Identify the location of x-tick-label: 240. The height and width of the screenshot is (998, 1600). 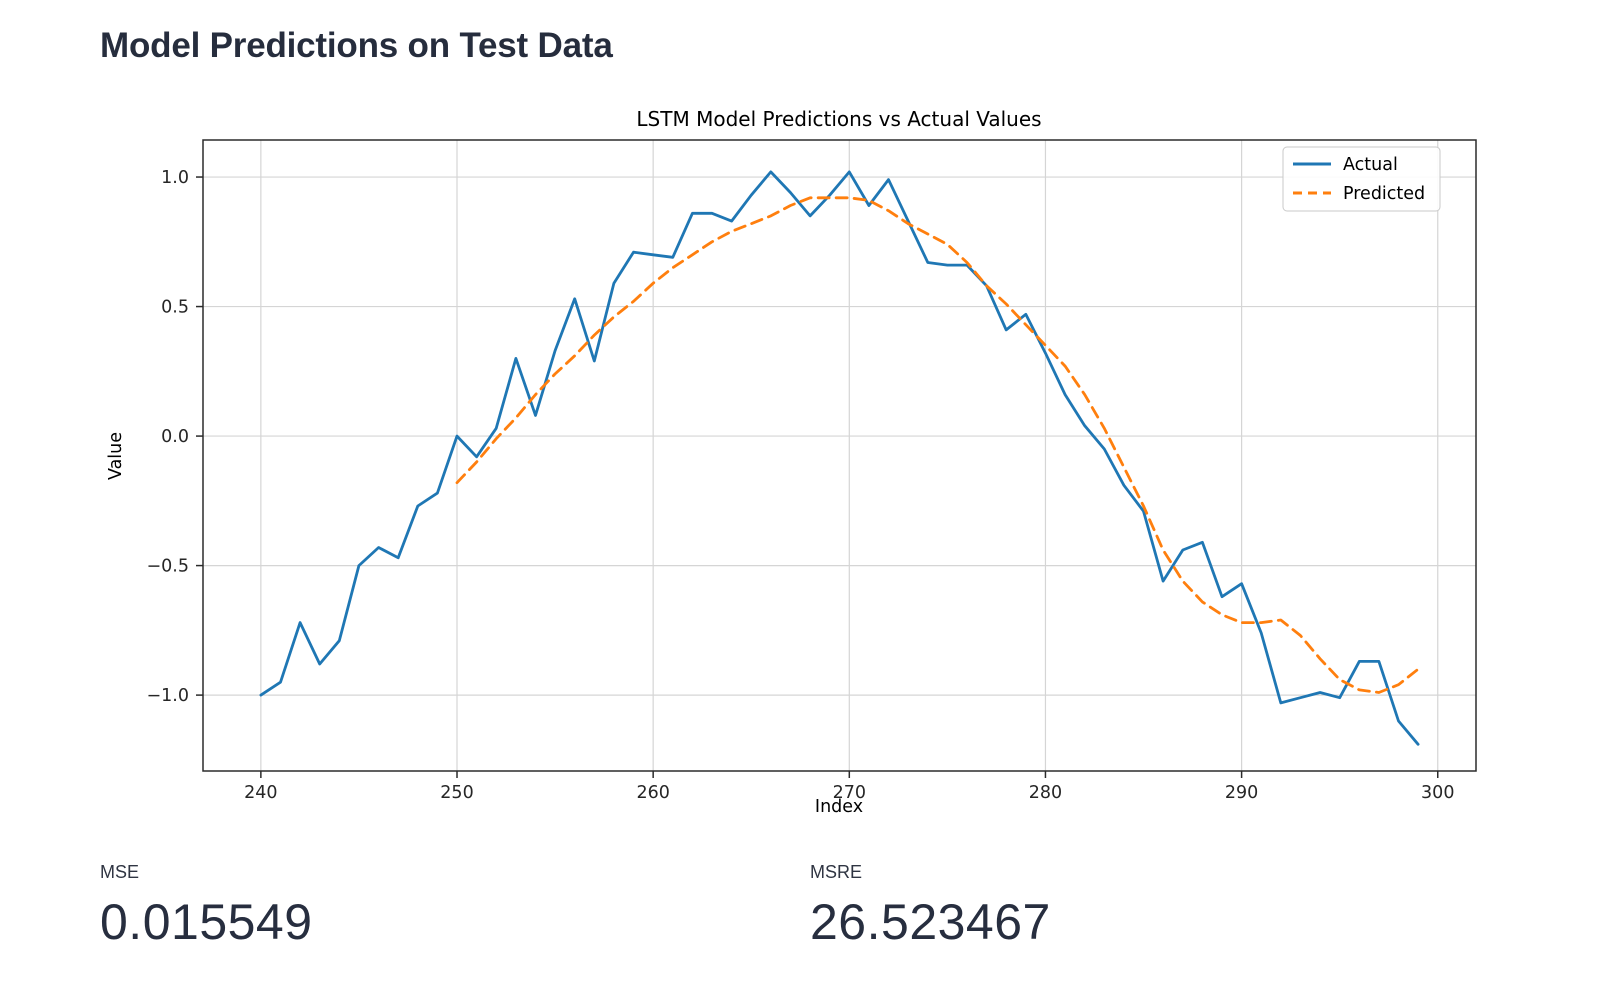
(260, 793).